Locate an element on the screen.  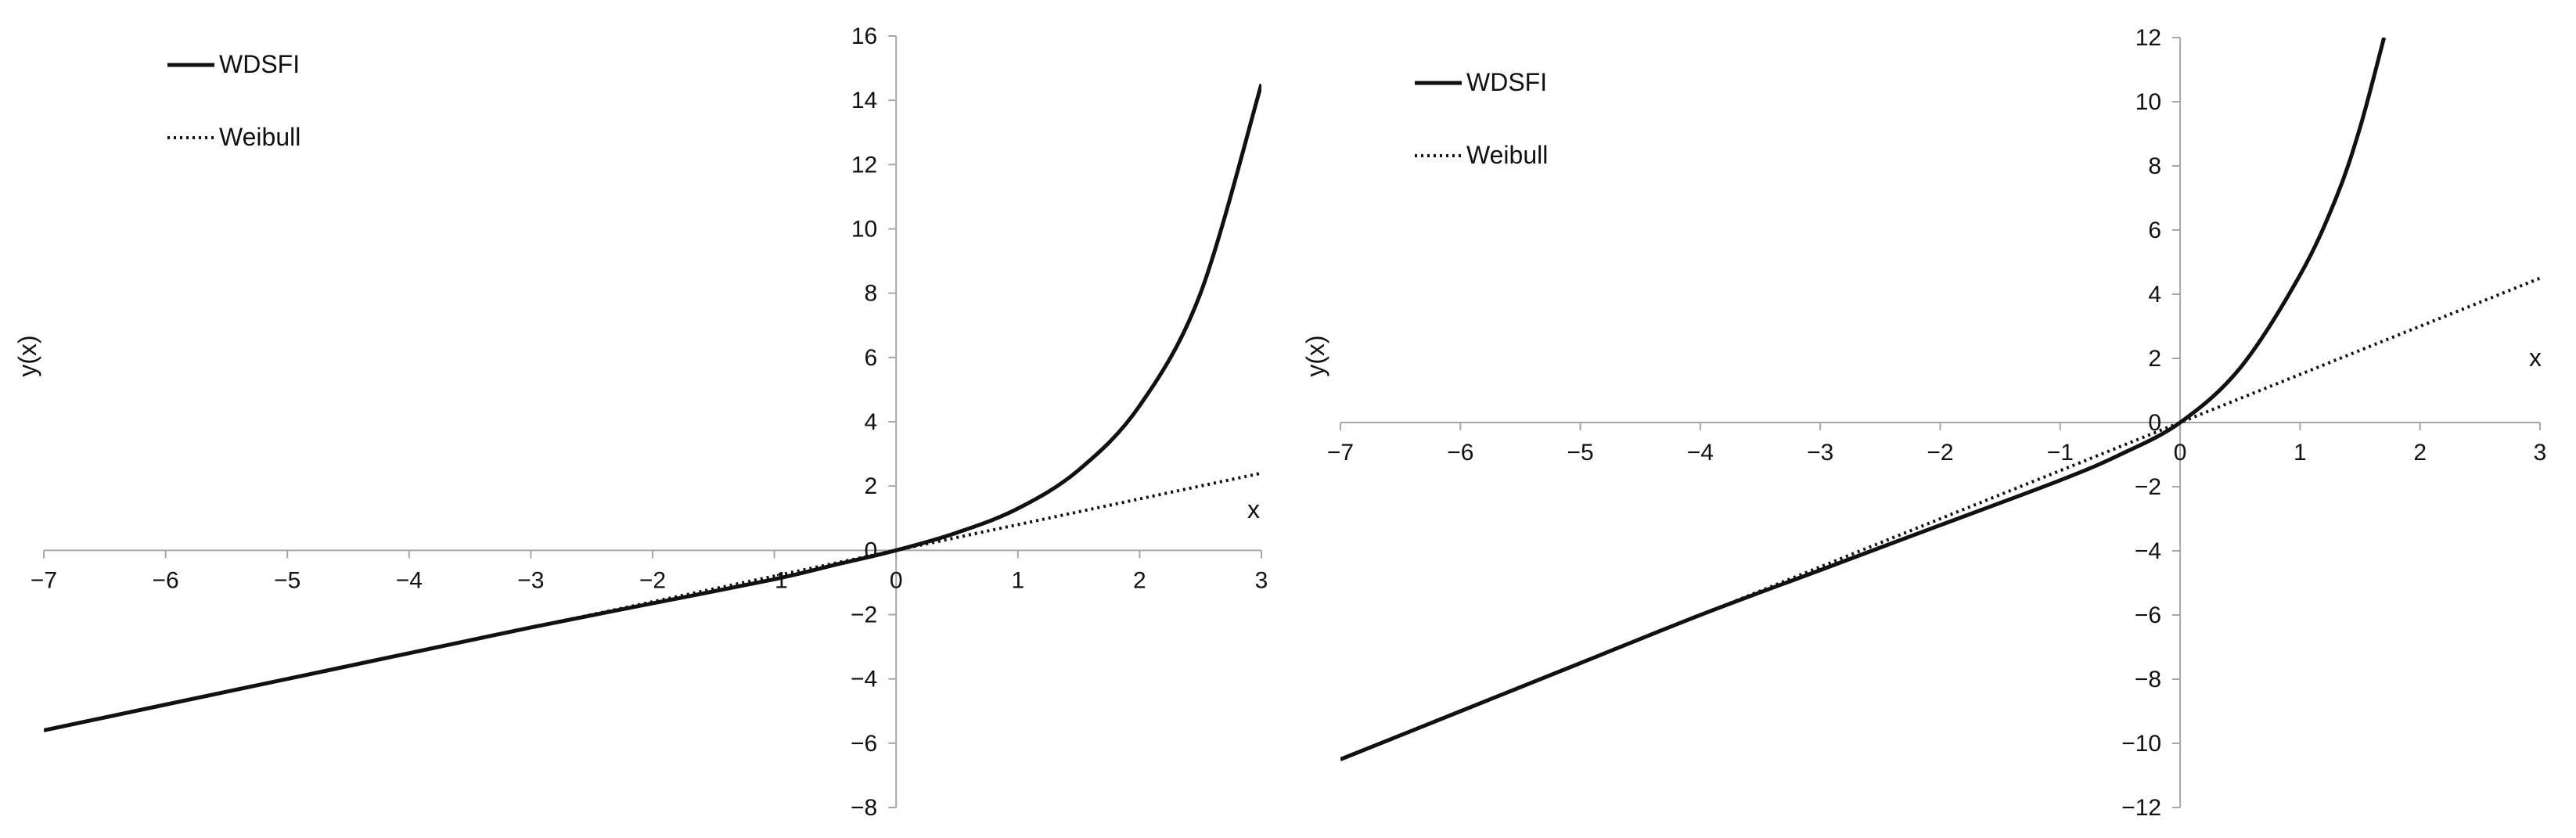
y-tick-label: 16 is located at coordinates (864, 36).